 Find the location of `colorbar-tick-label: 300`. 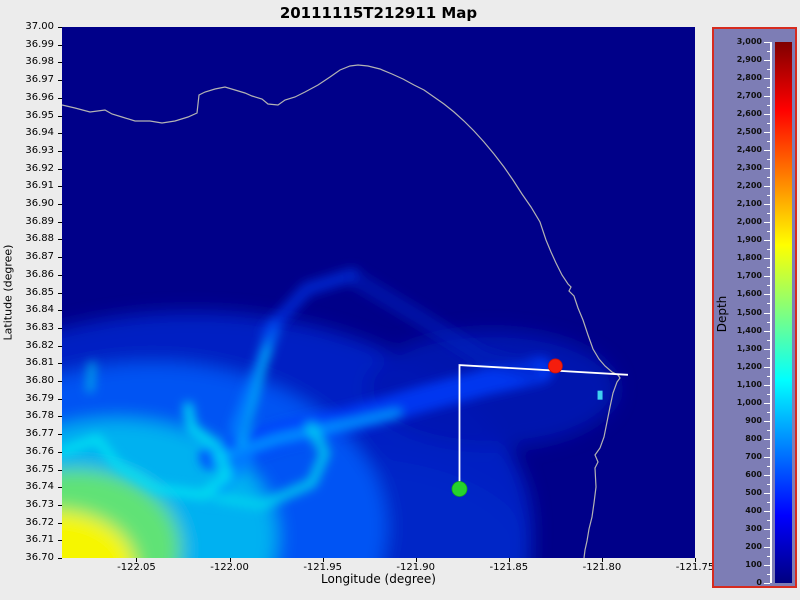

colorbar-tick-label: 300 is located at coordinates (753, 528).